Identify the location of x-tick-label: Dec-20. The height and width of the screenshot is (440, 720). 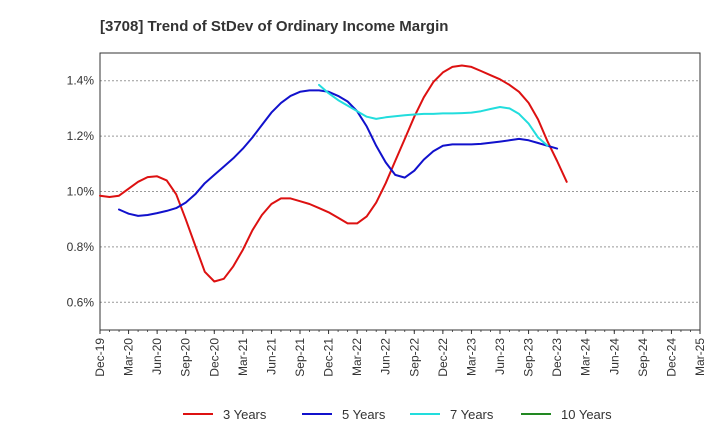
(214, 357).